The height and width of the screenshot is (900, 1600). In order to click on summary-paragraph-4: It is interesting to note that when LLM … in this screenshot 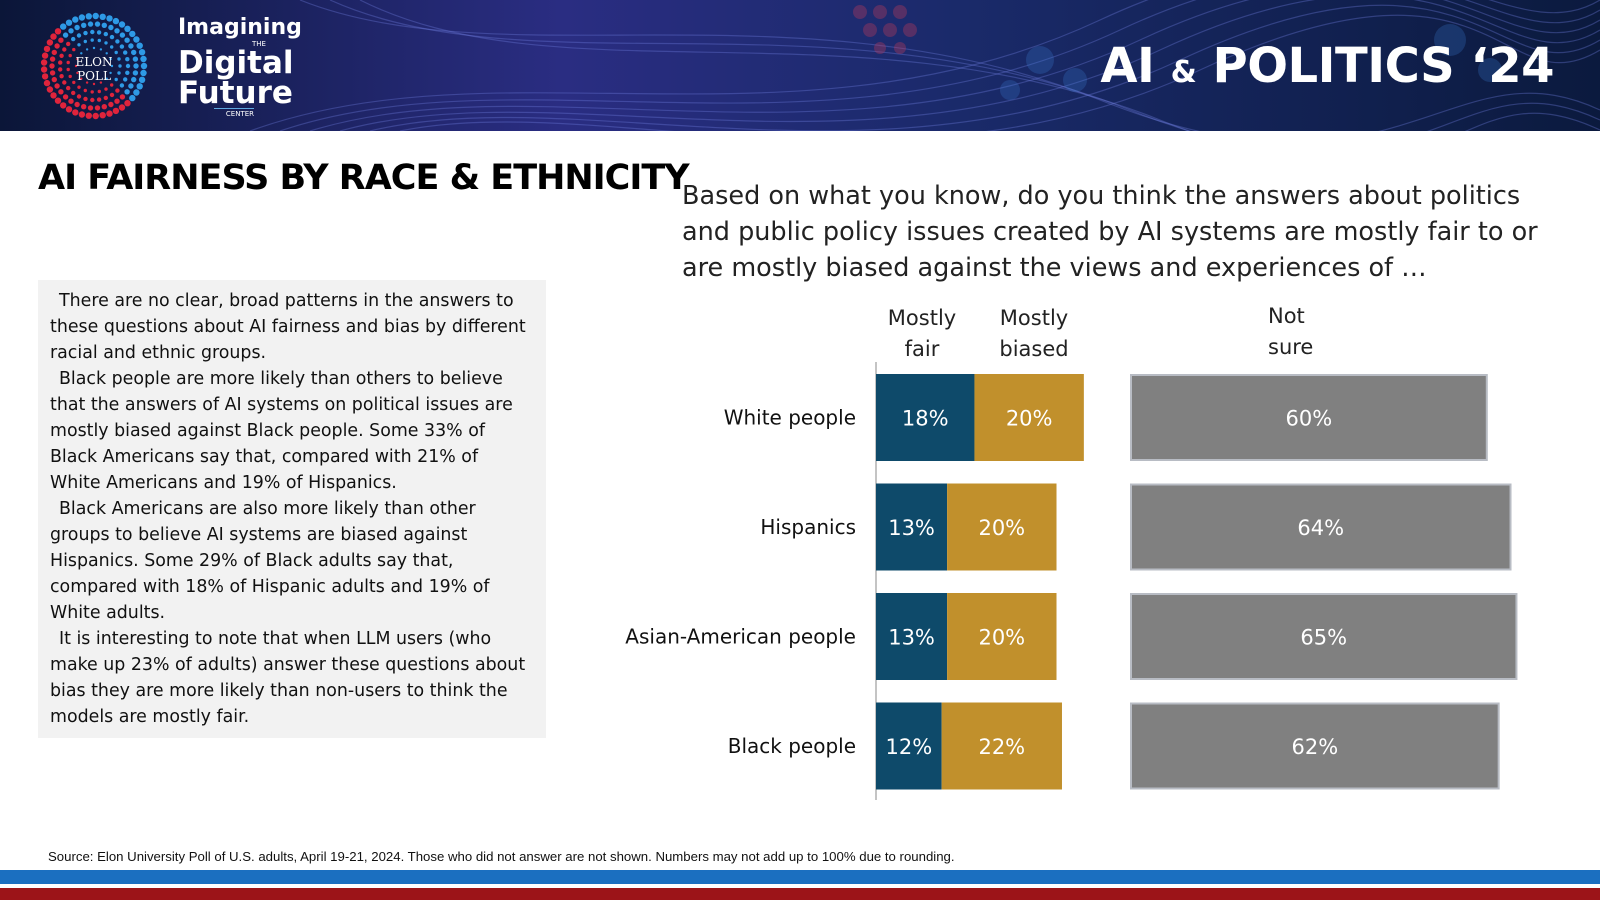, I will do `click(288, 678)`.